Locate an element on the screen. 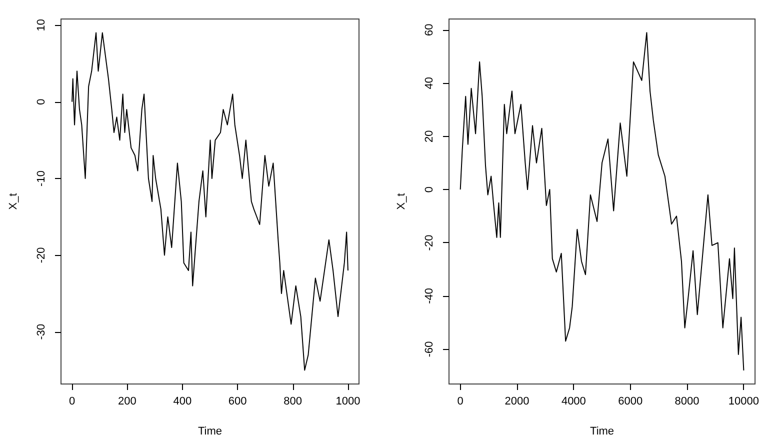 This screenshot has height=442, width=762. y-tick-label: -60 is located at coordinates (430, 349).